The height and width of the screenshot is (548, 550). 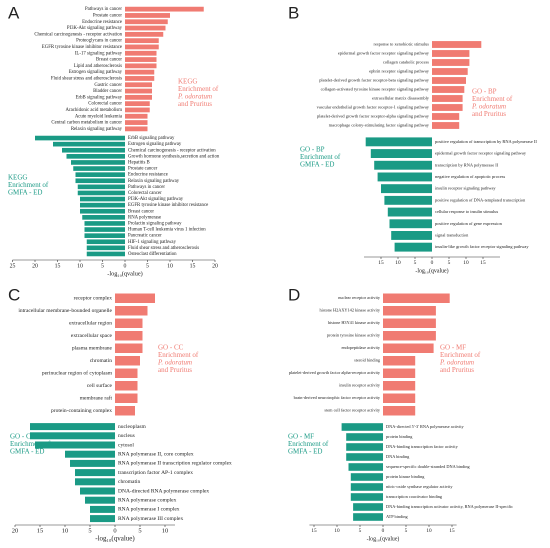 What do you see at coordinates (98, 66) in the screenshot?
I see `bar-label: Lipid and atherosclerosis` at bounding box center [98, 66].